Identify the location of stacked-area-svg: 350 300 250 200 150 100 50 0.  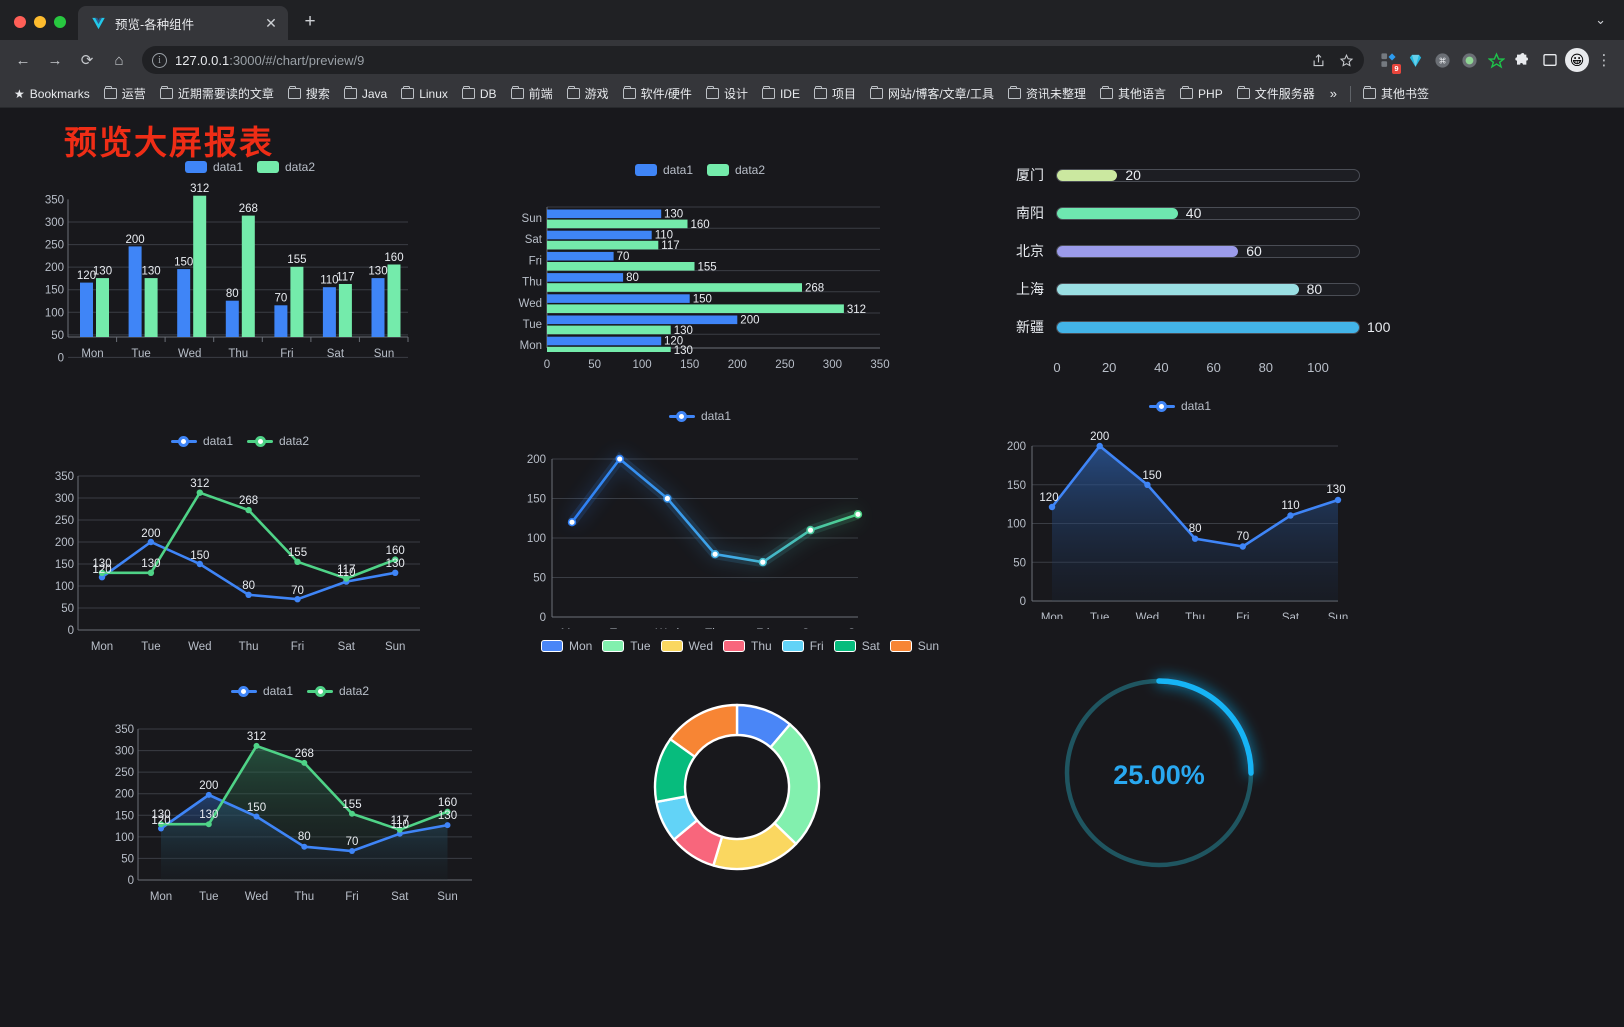
(293, 813).